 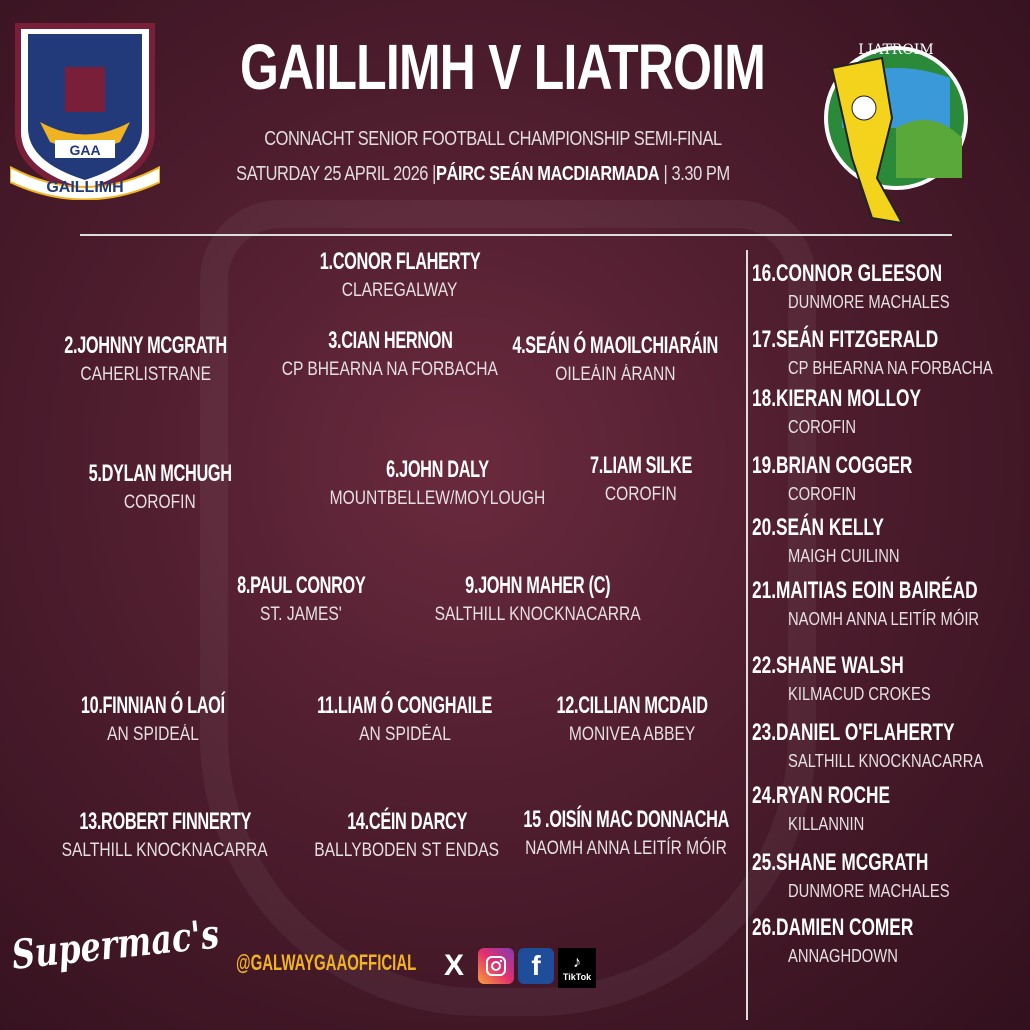 What do you see at coordinates (848, 398) in the screenshot?
I see `player-name-text: KIERAN MOLLOY` at bounding box center [848, 398].